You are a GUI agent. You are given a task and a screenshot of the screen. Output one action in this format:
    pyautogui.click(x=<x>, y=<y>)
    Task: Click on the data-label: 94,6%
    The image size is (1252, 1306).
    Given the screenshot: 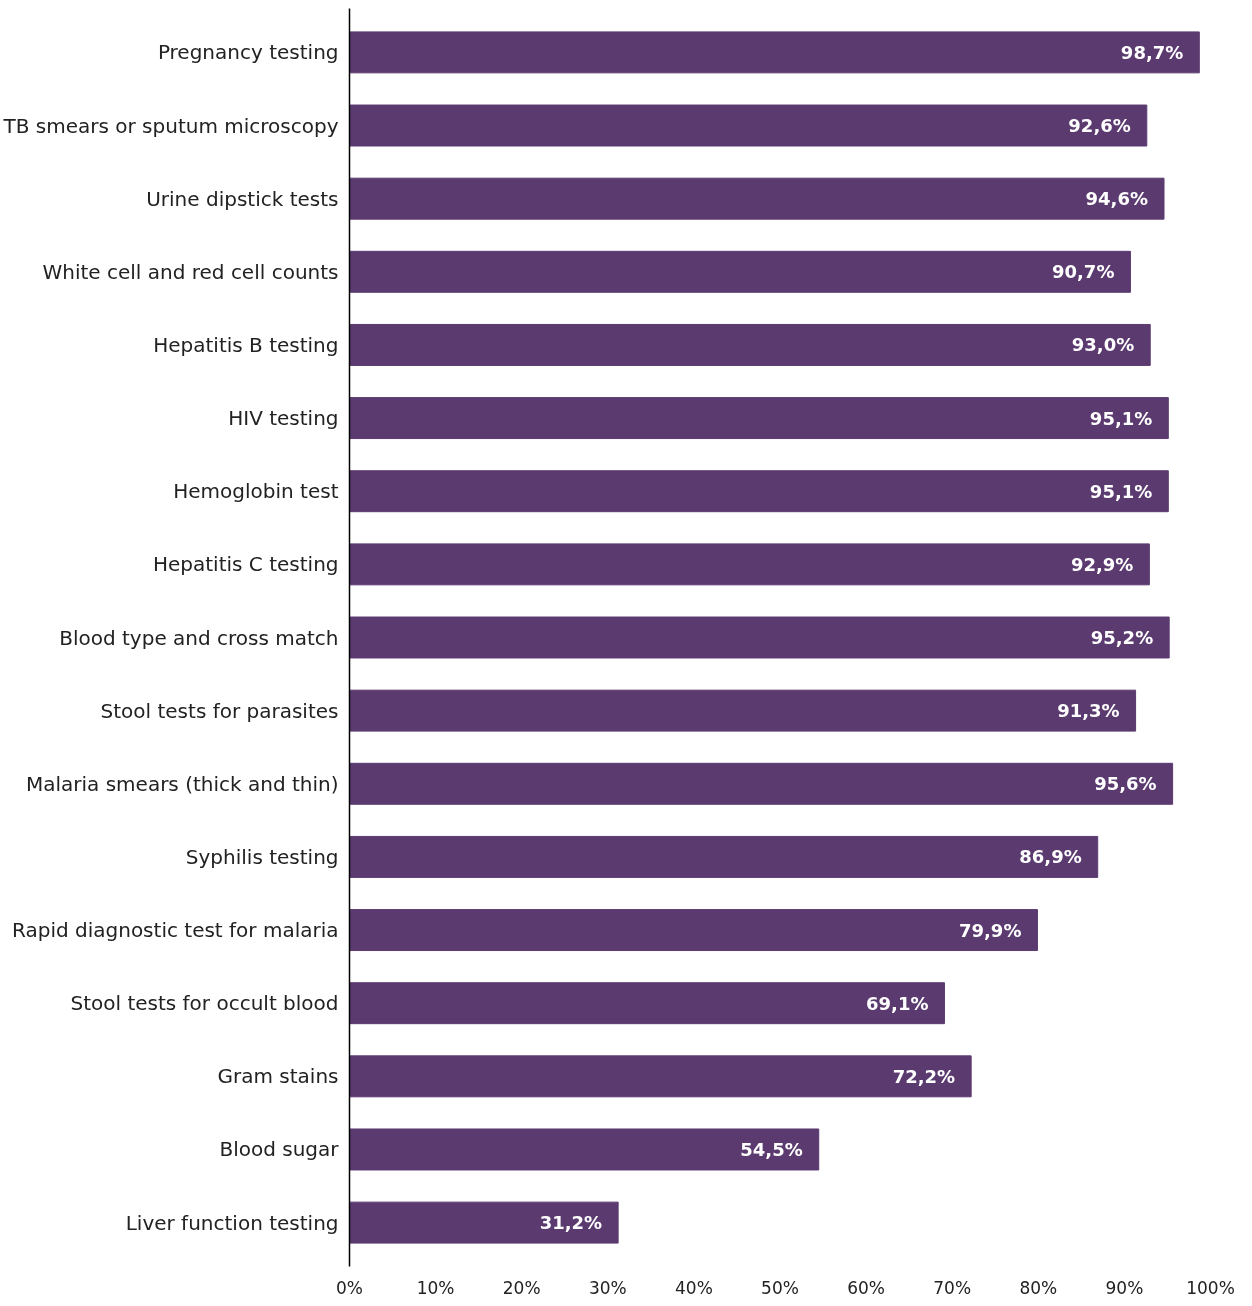 What is the action you would take?
    pyautogui.click(x=1117, y=199)
    